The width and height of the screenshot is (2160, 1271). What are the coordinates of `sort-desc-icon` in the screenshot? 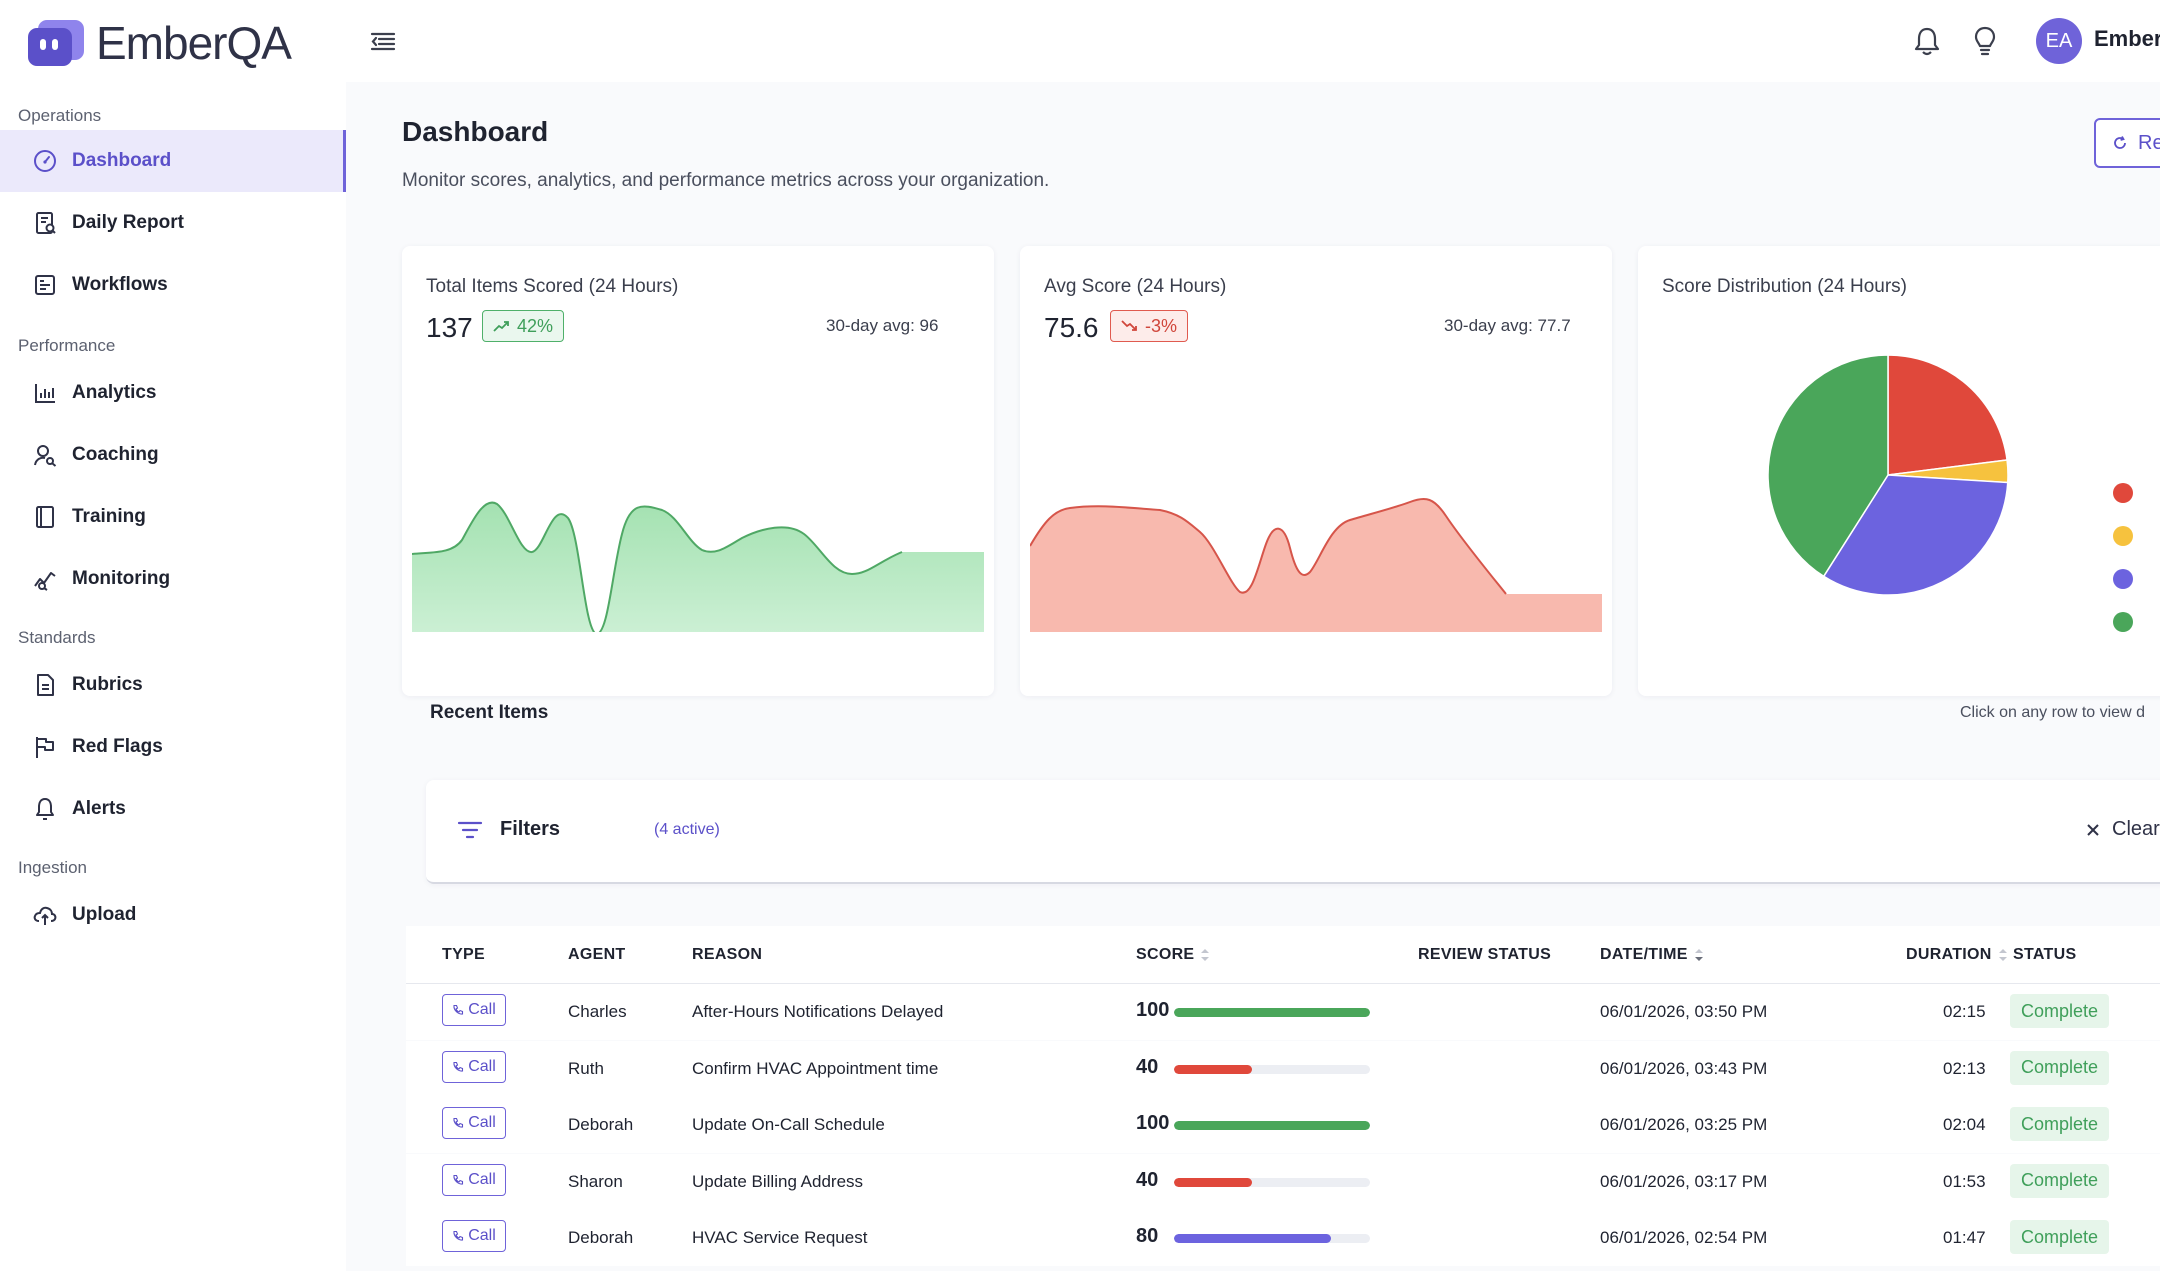 It's located at (1698, 955).